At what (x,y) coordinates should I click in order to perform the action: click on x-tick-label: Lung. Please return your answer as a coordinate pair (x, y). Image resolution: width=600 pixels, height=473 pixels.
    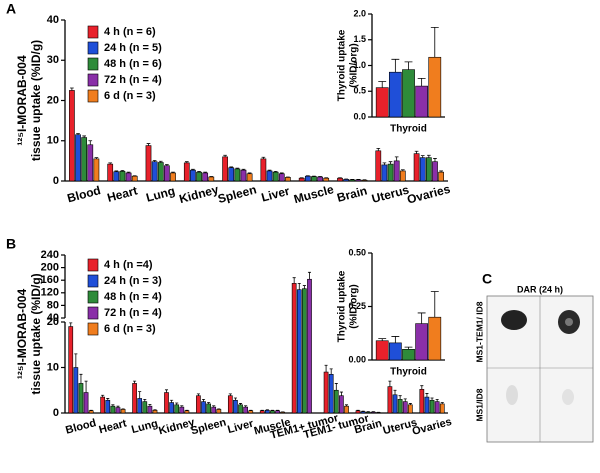
    Looking at the image, I should click on (161, 194).